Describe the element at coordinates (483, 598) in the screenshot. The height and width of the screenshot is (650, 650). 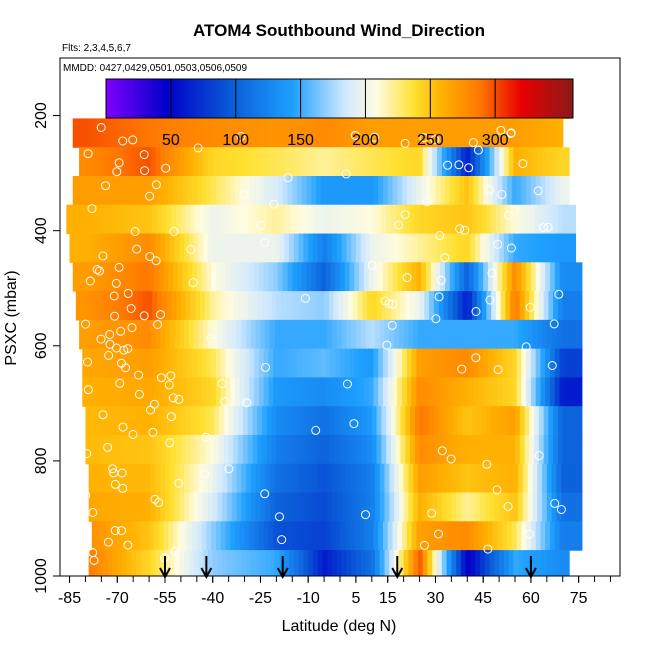
I see `x-tick-label: 45` at that location.